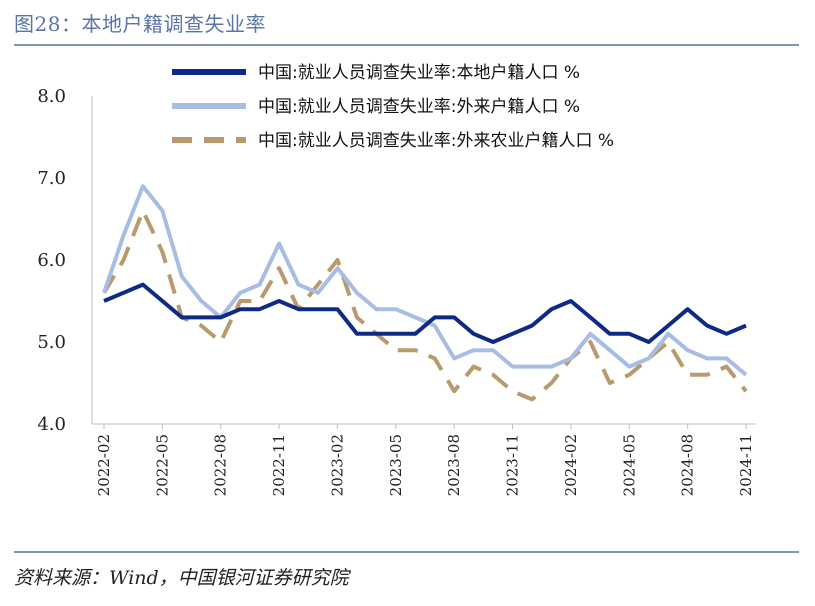  What do you see at coordinates (454, 465) in the screenshot?
I see `x-tick-label: 2023-08` at bounding box center [454, 465].